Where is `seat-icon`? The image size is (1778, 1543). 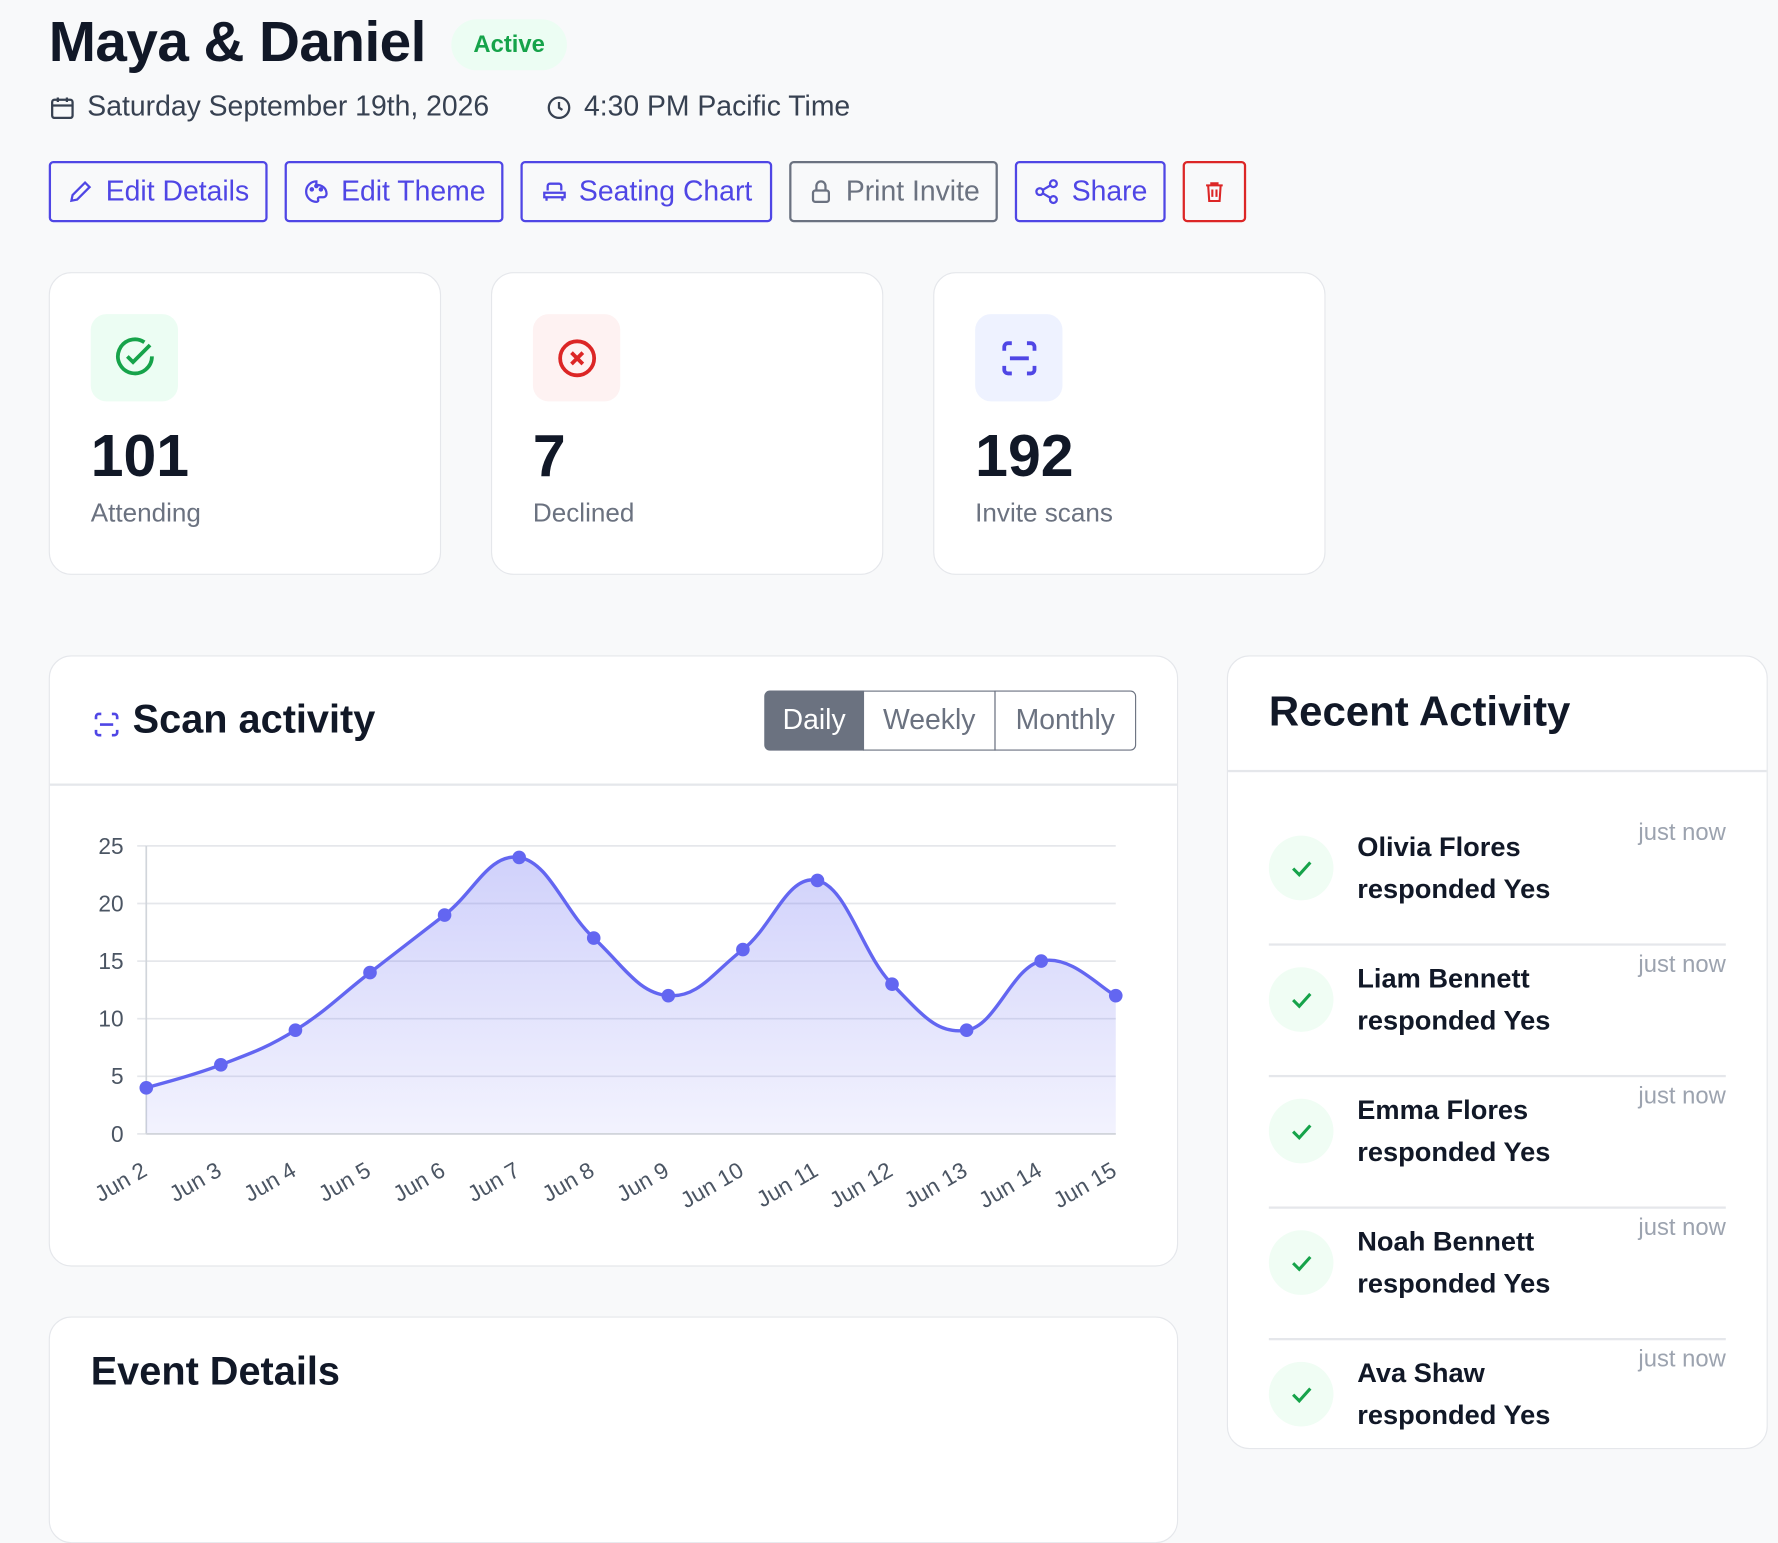 seat-icon is located at coordinates (554, 191).